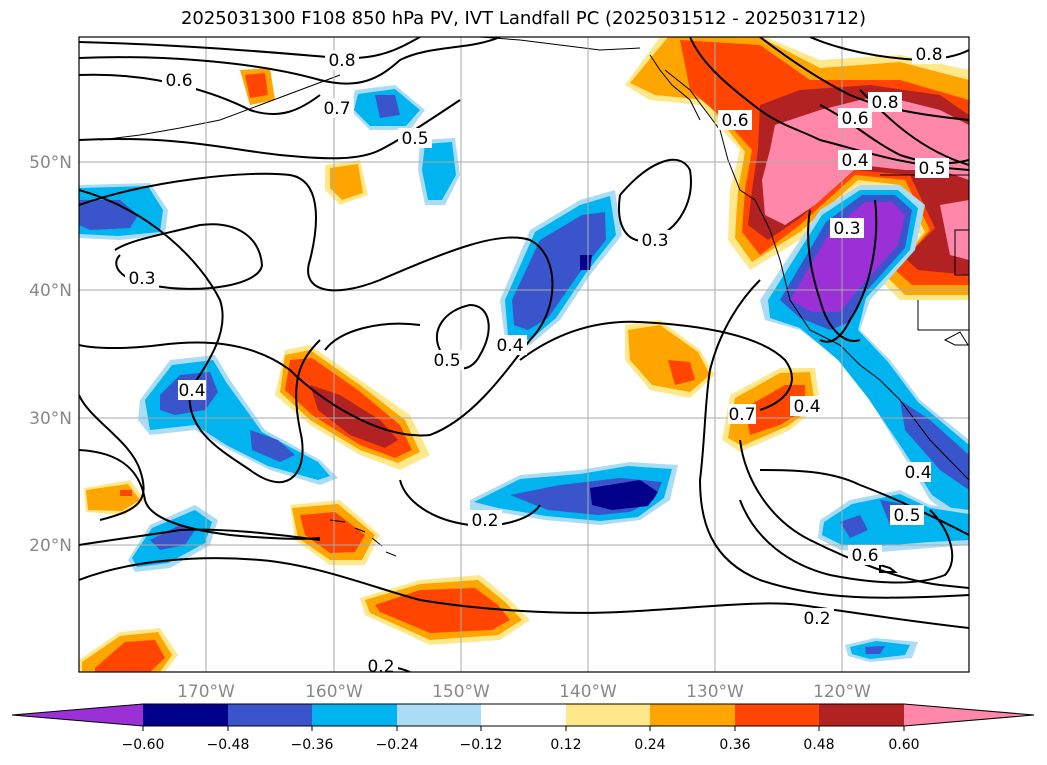  What do you see at coordinates (969, 715) in the screenshot?
I see `colorbar-extend-max` at bounding box center [969, 715].